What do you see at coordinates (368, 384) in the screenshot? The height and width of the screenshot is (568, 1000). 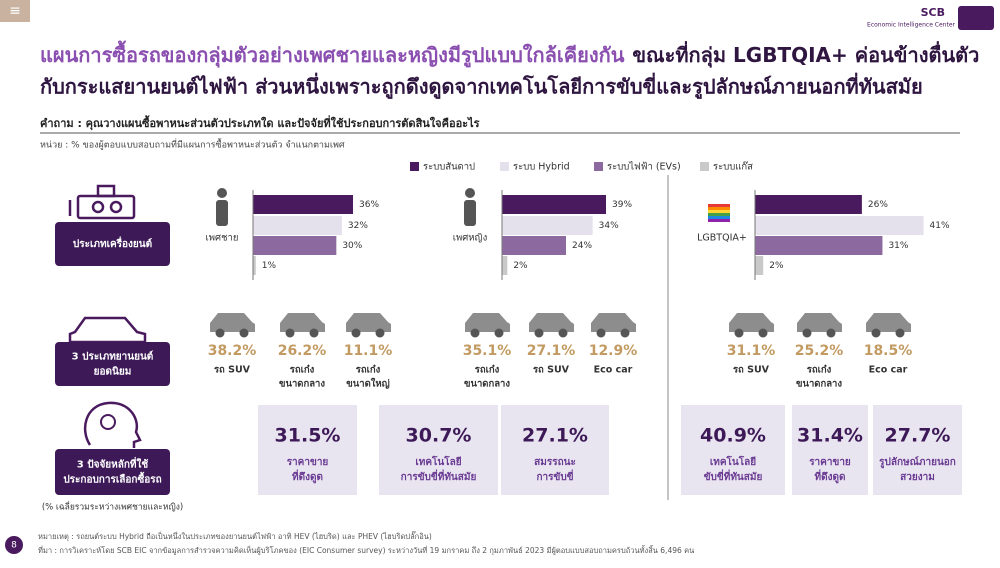 I see `car-label: ขนาดใหญ่` at bounding box center [368, 384].